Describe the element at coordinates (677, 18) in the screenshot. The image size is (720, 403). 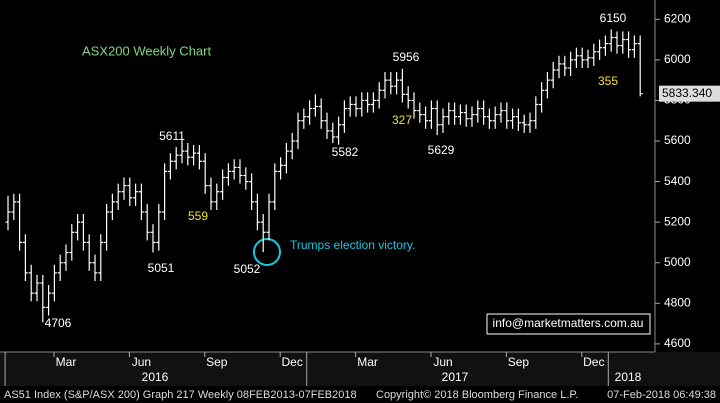
I see `y-tick-label: 6200` at that location.